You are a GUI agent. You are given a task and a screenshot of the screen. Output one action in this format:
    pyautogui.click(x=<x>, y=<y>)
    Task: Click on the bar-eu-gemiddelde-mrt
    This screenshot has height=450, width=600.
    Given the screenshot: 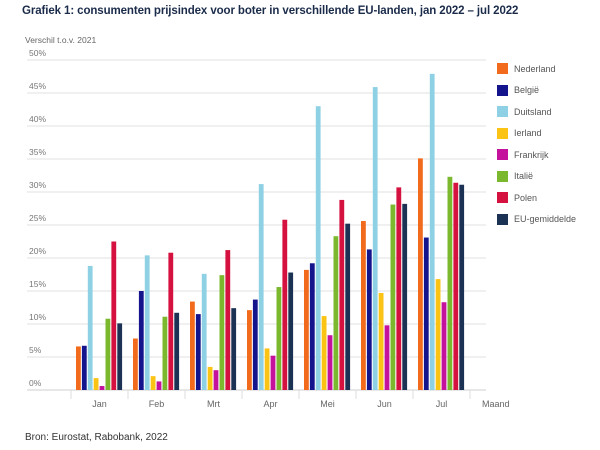 What is the action you would take?
    pyautogui.click(x=234, y=349)
    